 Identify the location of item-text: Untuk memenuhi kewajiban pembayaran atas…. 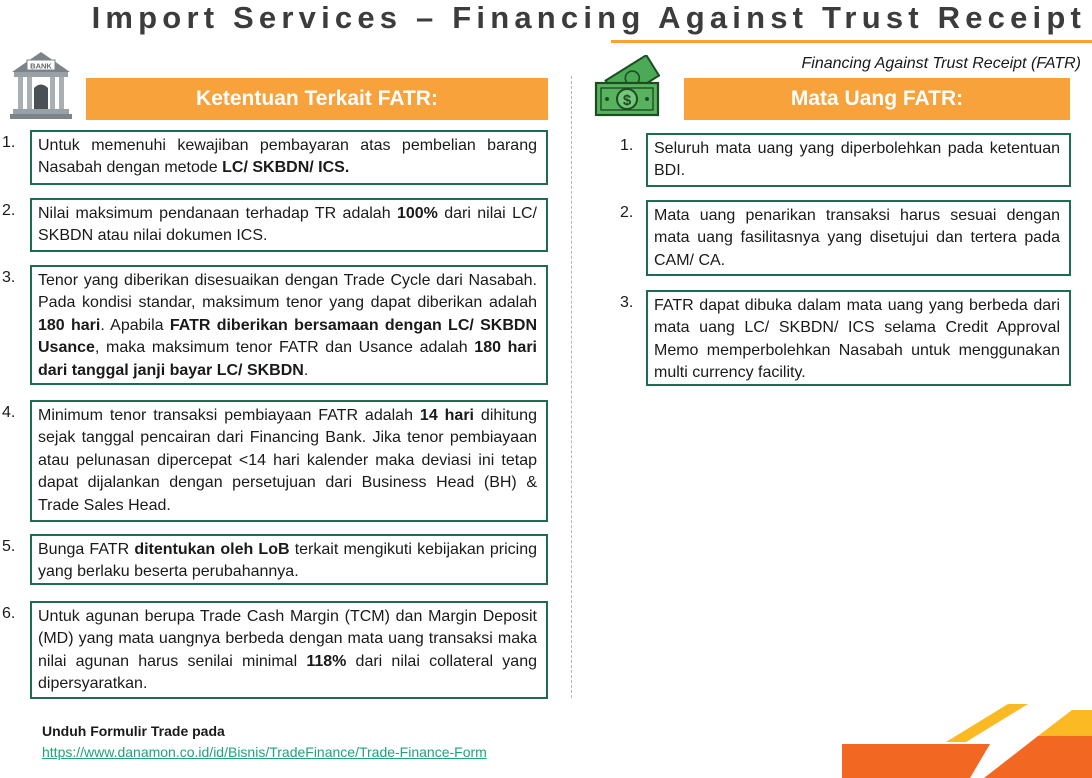
(289, 157).